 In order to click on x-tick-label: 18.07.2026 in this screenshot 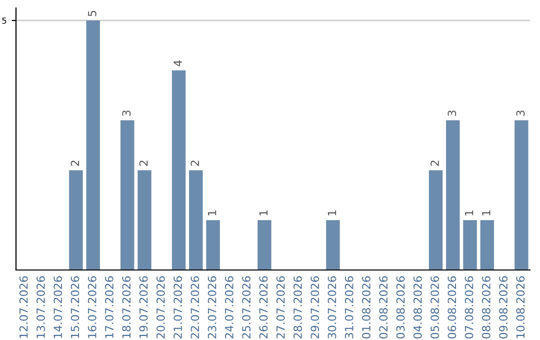, I will do `click(126, 307)`.